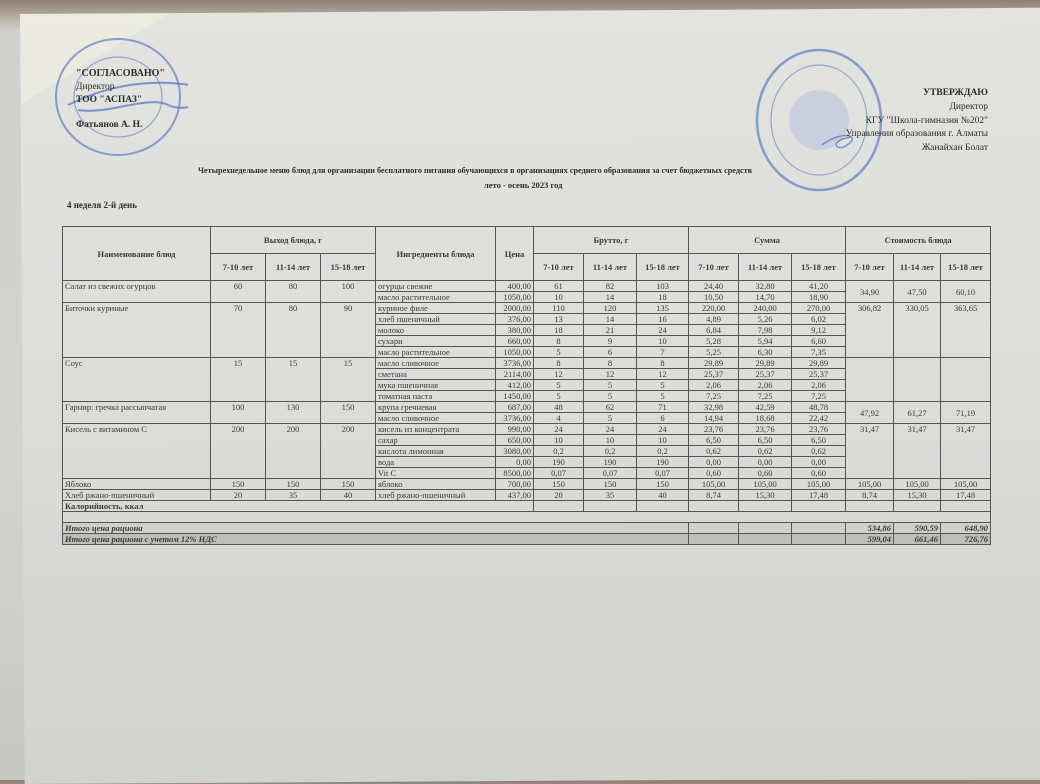 This screenshot has height=784, width=1040. I want to click on ingredient-sum: 240,00, so click(765, 308).